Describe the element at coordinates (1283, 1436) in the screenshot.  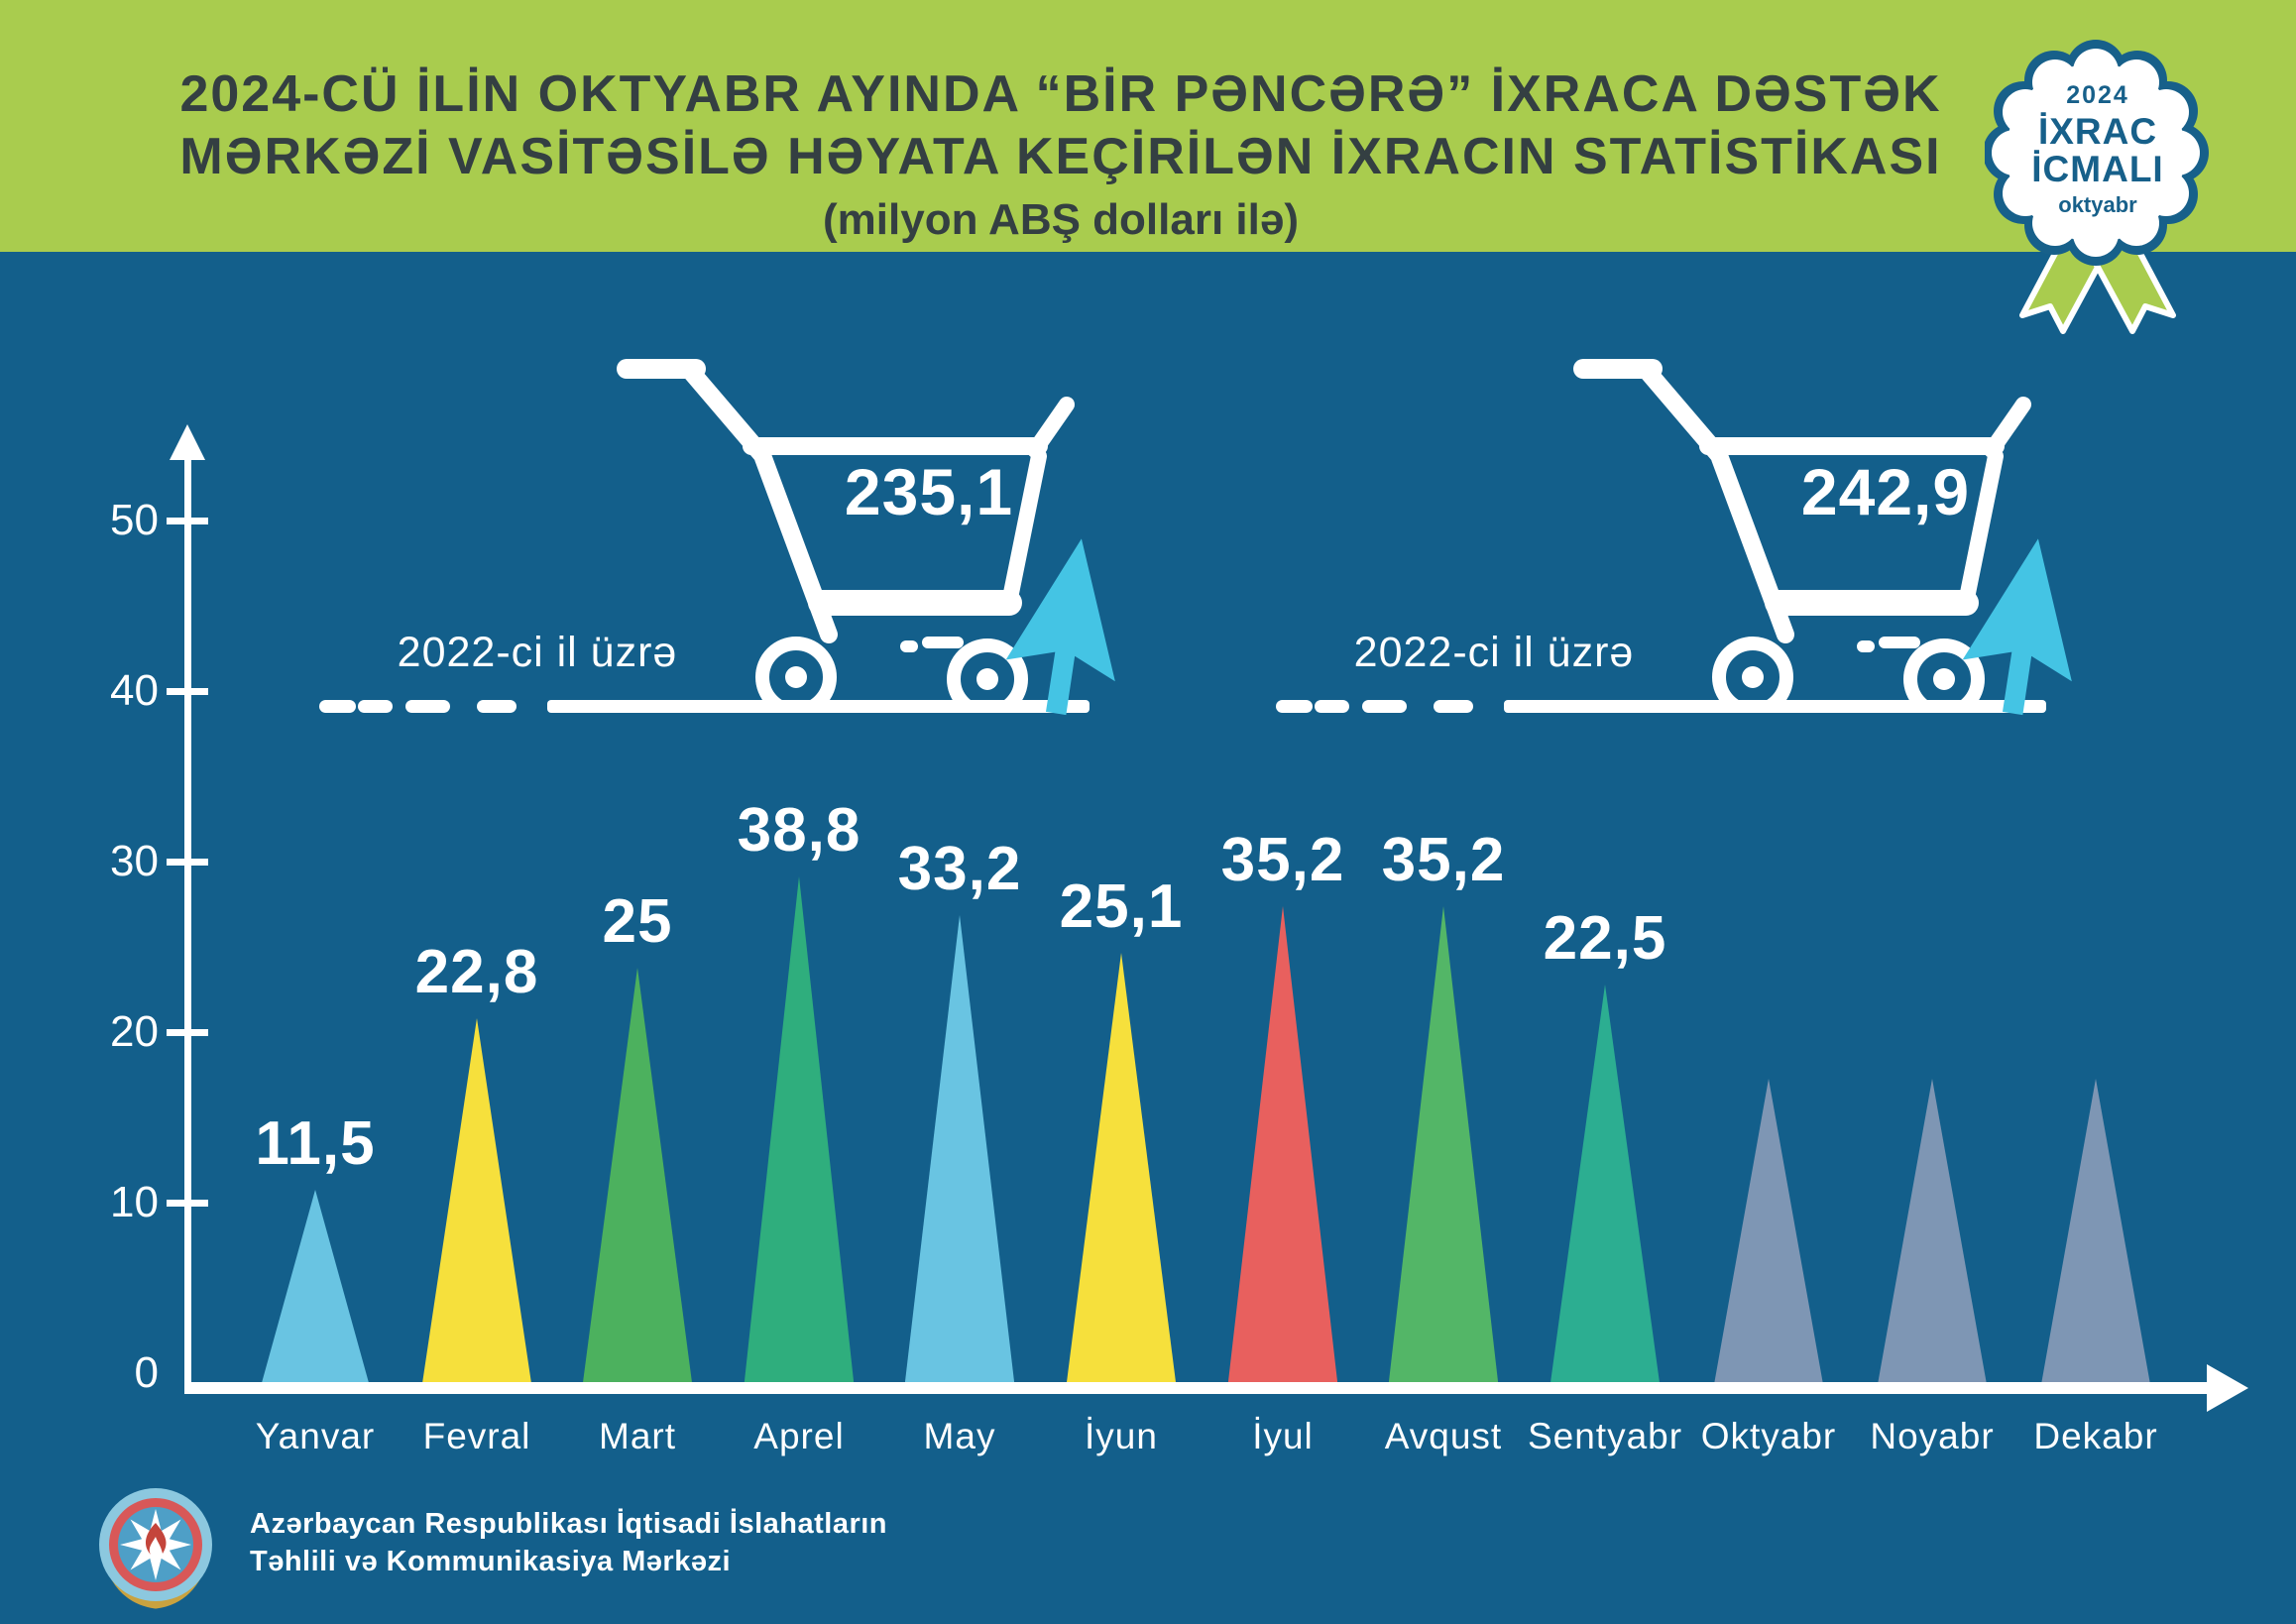
I see `x-axis-label-i̇yul: İyul` at that location.